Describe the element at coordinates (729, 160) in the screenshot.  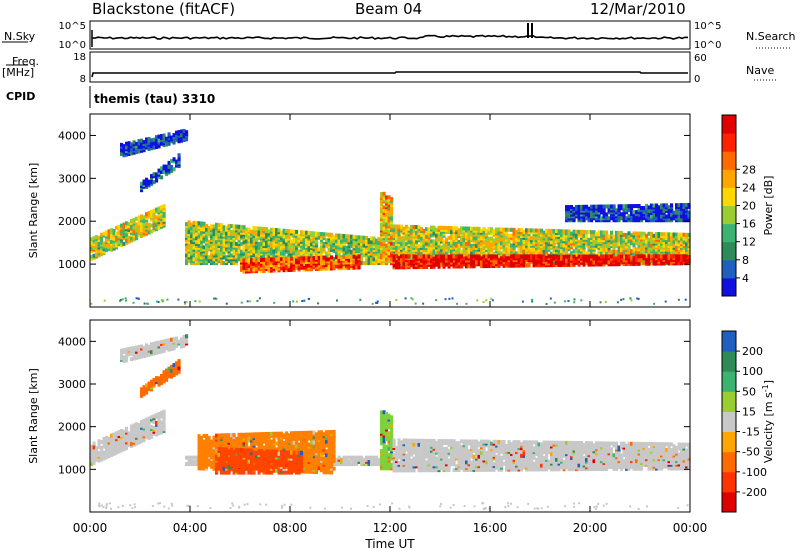
I see `power-colorbar-segment` at that location.